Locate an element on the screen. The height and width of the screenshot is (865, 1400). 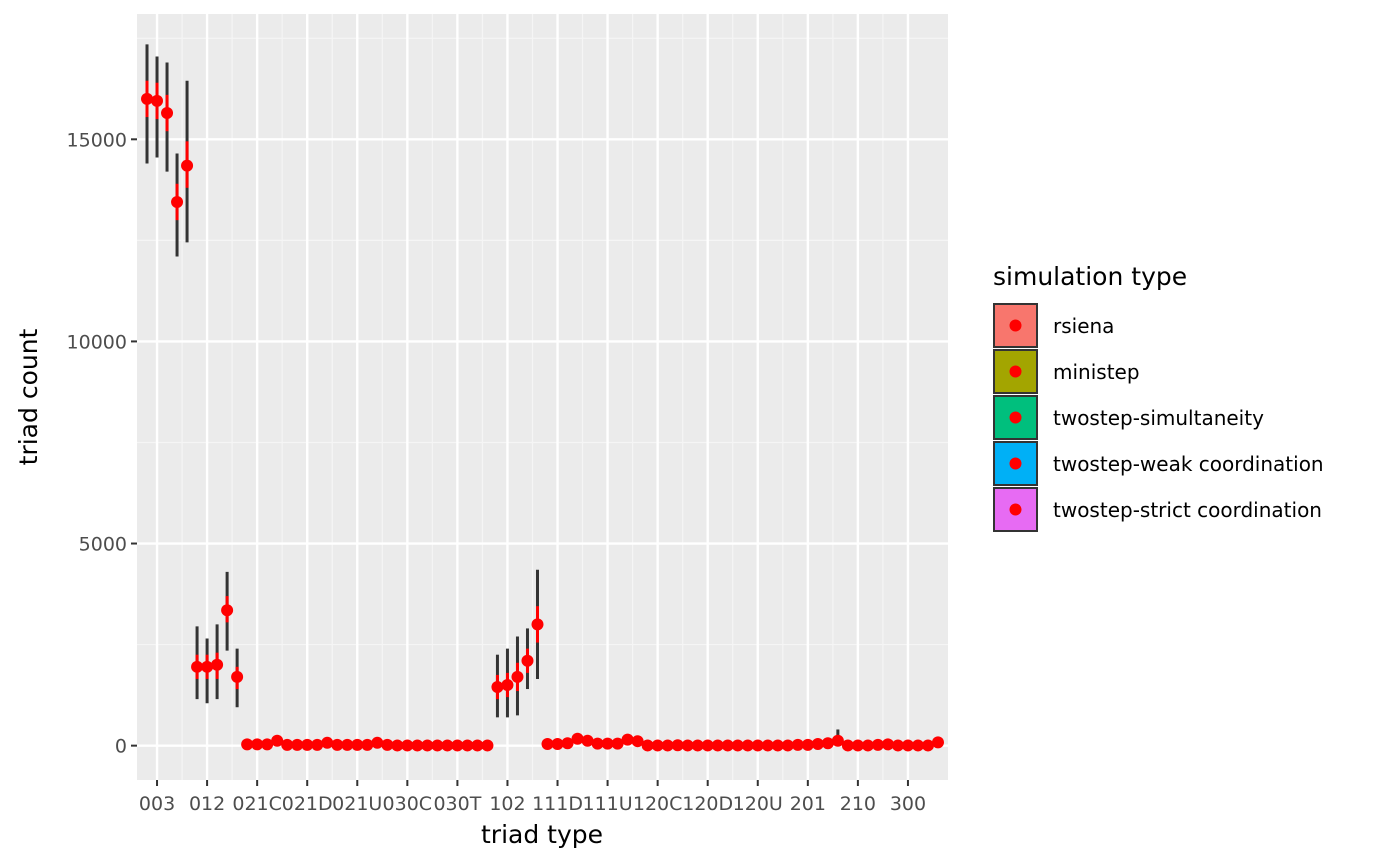
x-tick-label: 030C is located at coordinates (408, 804).